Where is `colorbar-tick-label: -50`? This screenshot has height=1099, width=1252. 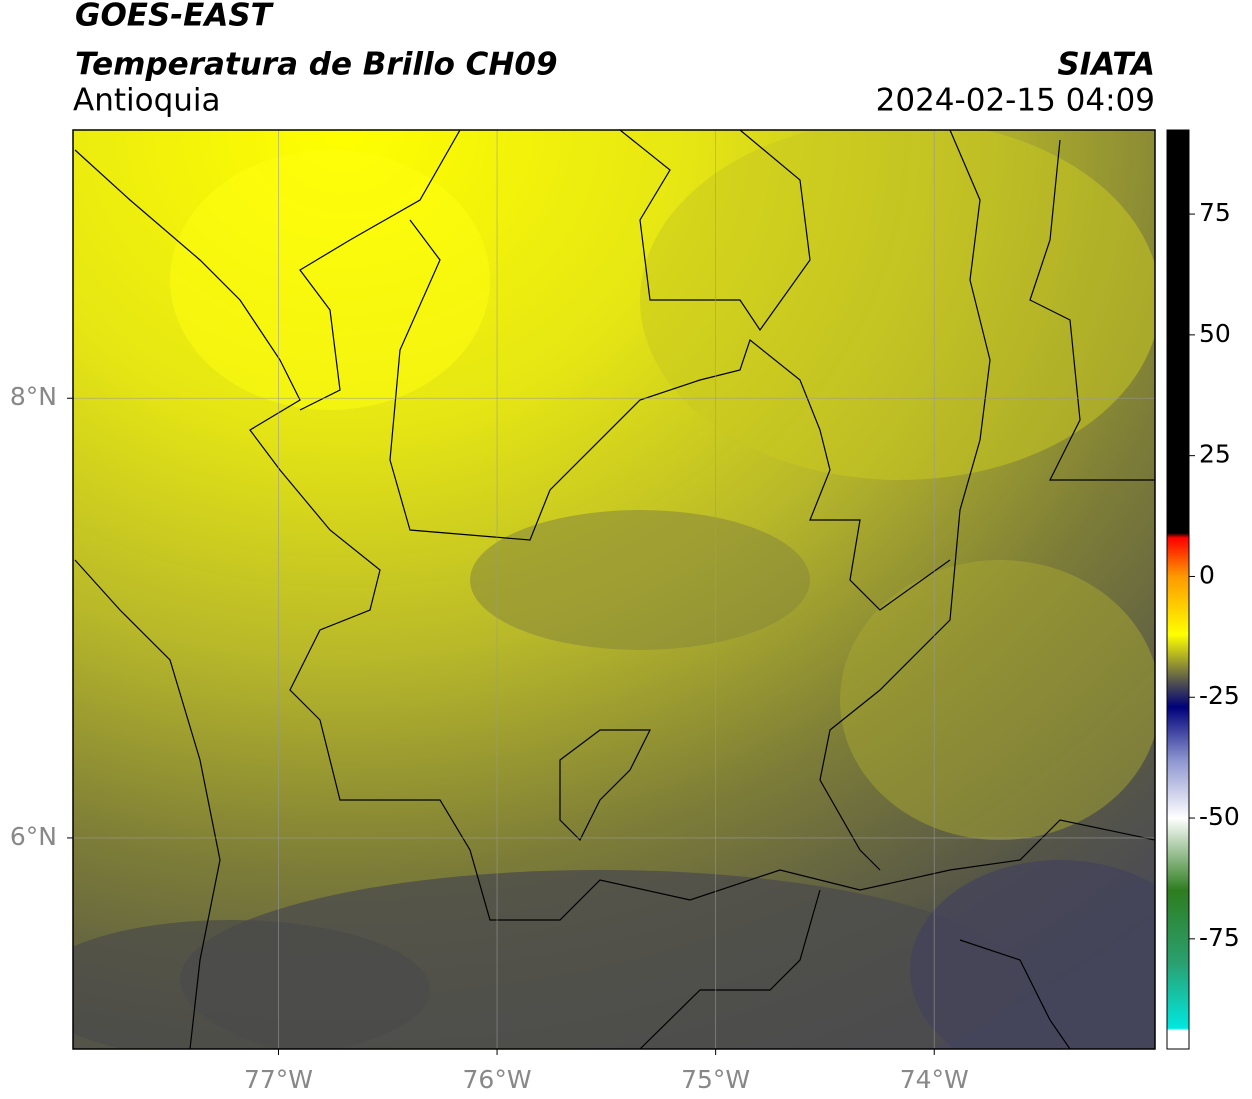
colorbar-tick-label: -50 is located at coordinates (1219, 816).